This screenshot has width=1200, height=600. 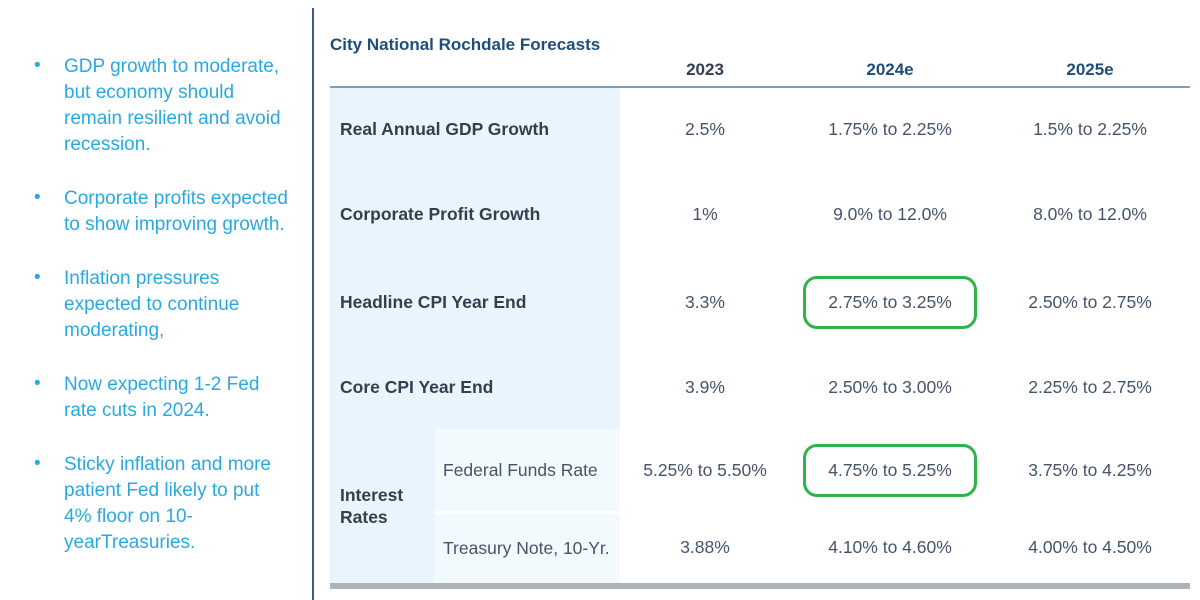 What do you see at coordinates (1090, 59) in the screenshot?
I see `column-header-2025e: 2025e` at bounding box center [1090, 59].